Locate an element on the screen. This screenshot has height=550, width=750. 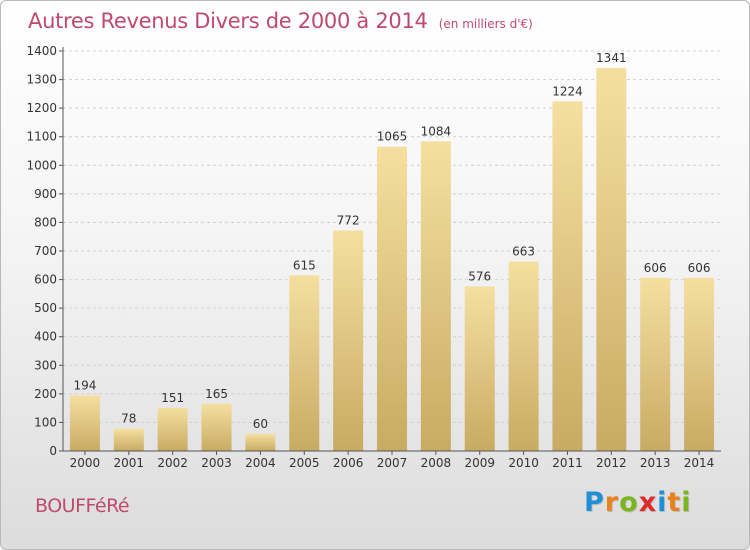
y-tick-label: 1200 is located at coordinates (41, 108).